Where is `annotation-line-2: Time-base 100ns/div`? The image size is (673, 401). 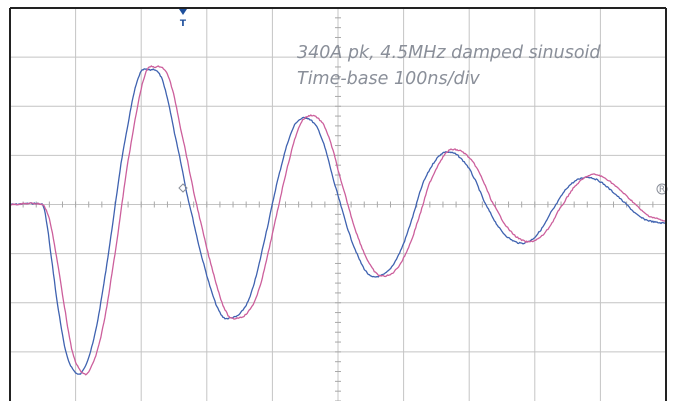 annotation-line-2: Time-base 100ns/div is located at coordinates (388, 79).